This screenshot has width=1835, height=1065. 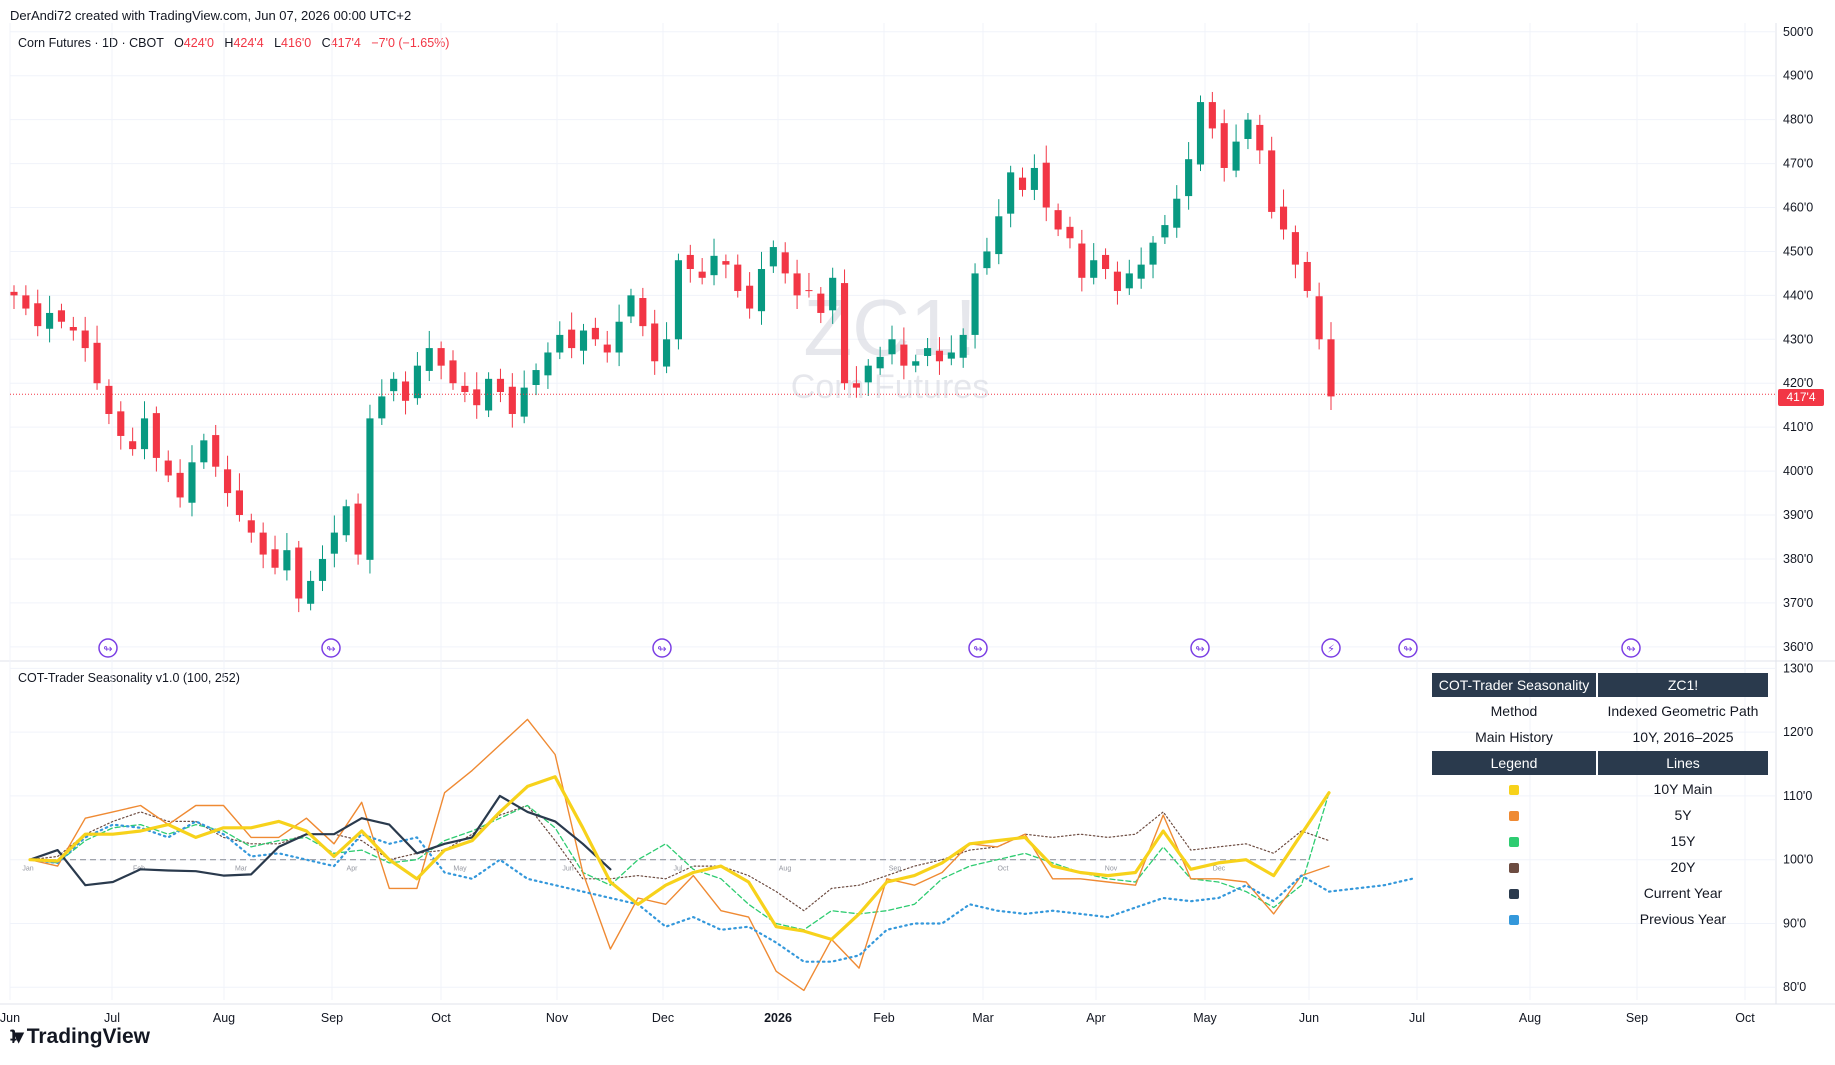 I want to click on lines-header: Lines, so click(x=1683, y=763).